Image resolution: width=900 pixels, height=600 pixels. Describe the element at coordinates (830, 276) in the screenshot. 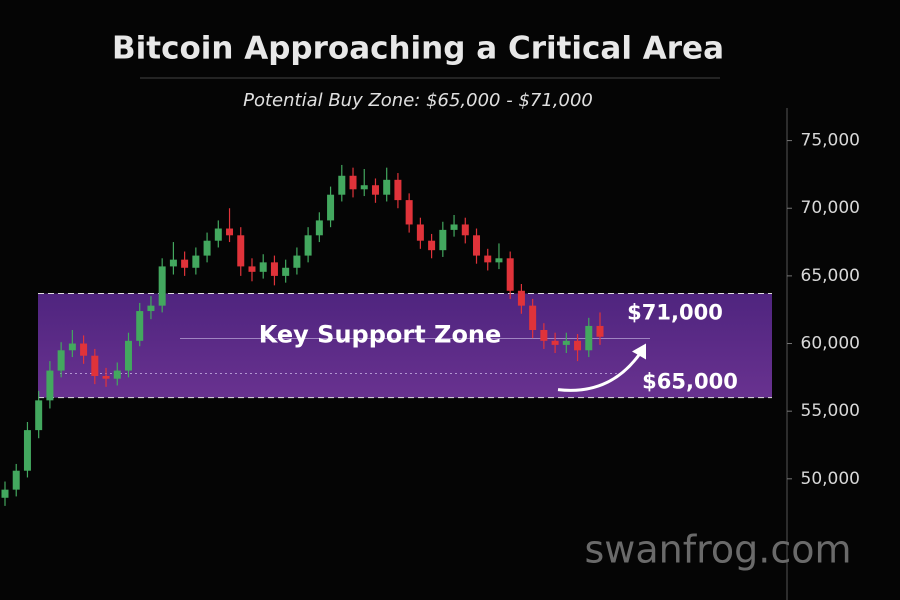

I see `y-tick-label: 65,000` at that location.